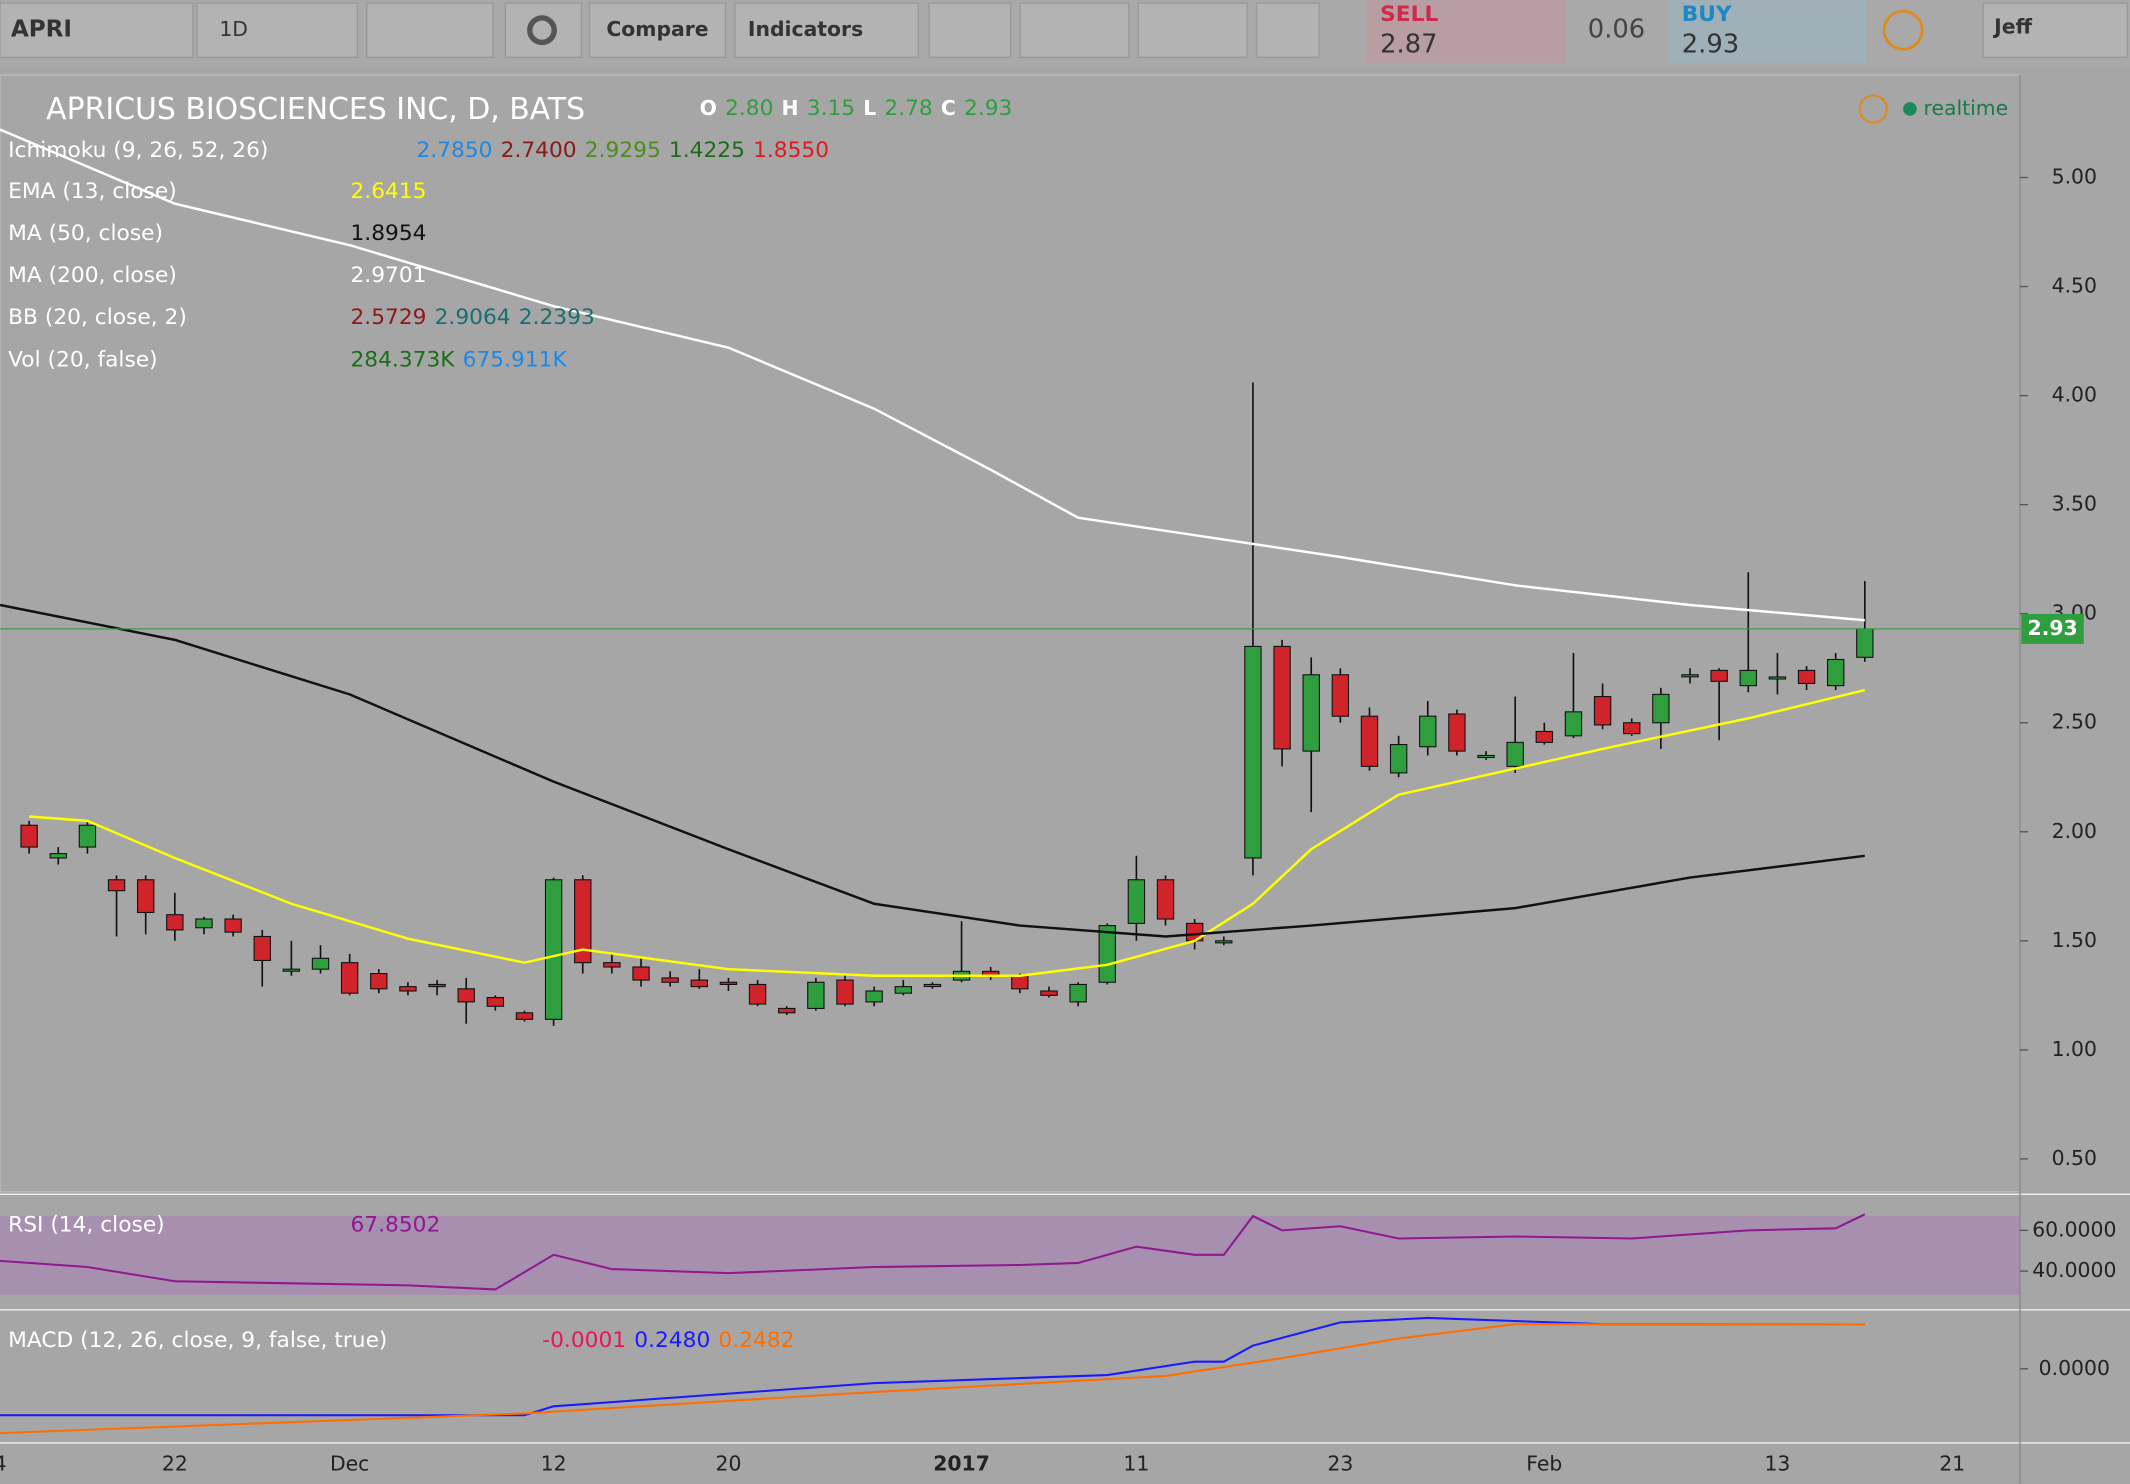 This screenshot has width=2130, height=1484. Describe the element at coordinates (2074, 1270) in the screenshot. I see `y-tick-label: 40.0000` at that location.